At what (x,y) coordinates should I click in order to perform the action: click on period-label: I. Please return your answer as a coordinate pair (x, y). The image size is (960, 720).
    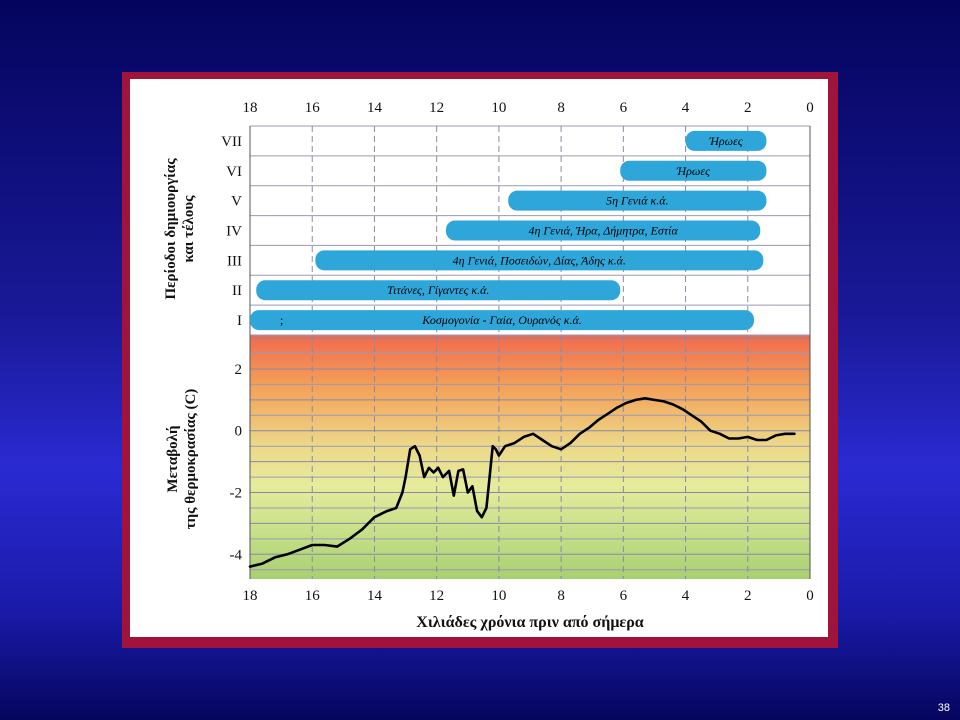
    Looking at the image, I should click on (239, 321).